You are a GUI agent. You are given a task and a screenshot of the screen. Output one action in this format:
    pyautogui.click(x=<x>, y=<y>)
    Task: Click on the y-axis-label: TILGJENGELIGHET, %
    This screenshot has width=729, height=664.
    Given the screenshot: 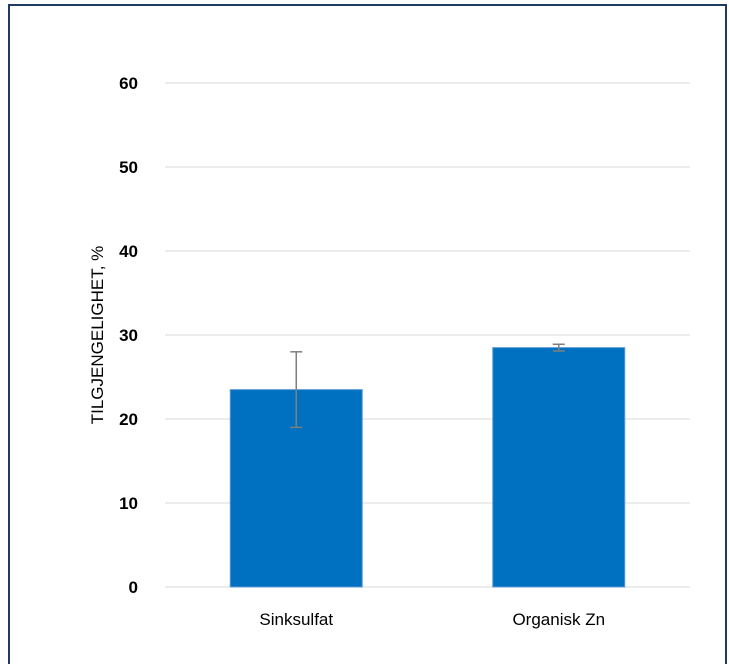 What is the action you would take?
    pyautogui.click(x=97, y=335)
    